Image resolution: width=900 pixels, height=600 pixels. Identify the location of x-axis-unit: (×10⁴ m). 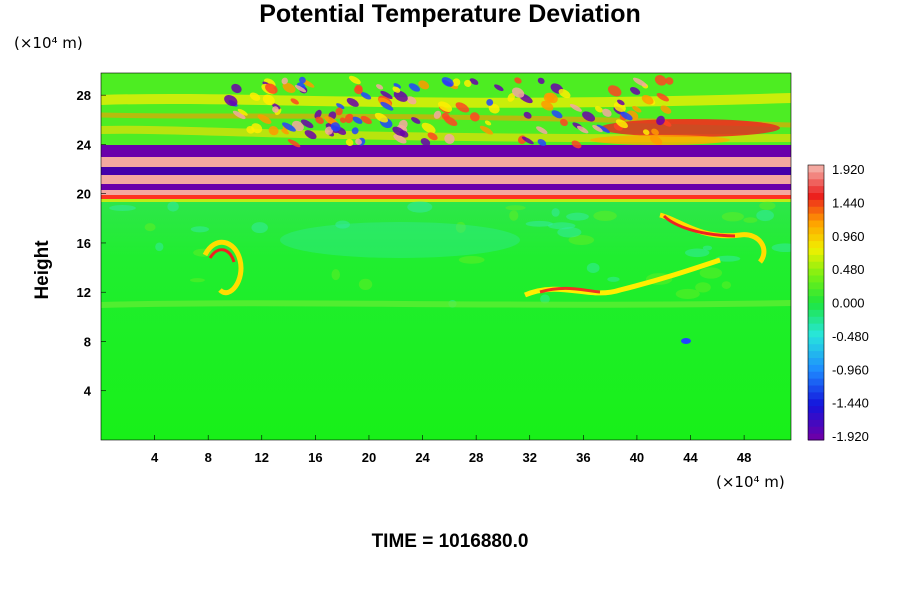
(750, 482).